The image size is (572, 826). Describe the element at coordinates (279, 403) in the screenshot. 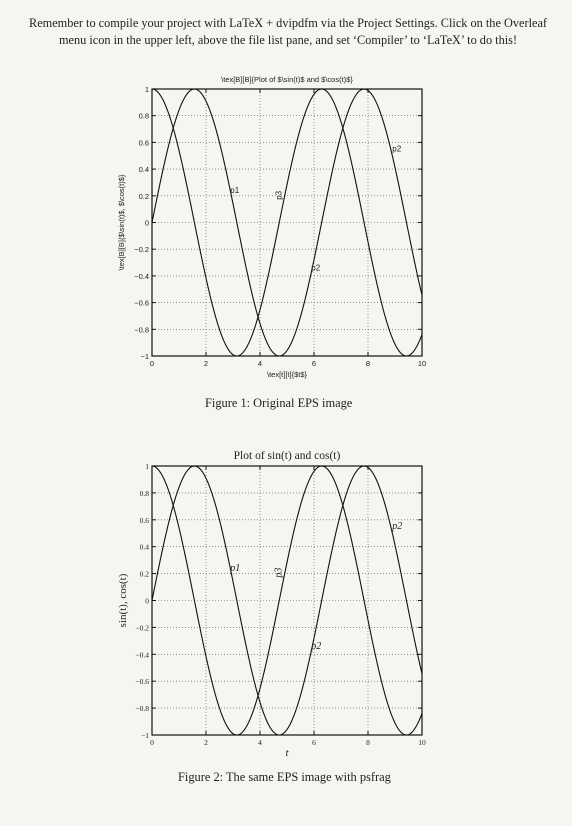

I see `figure1-caption: Figure 1: Original EPS image` at that location.